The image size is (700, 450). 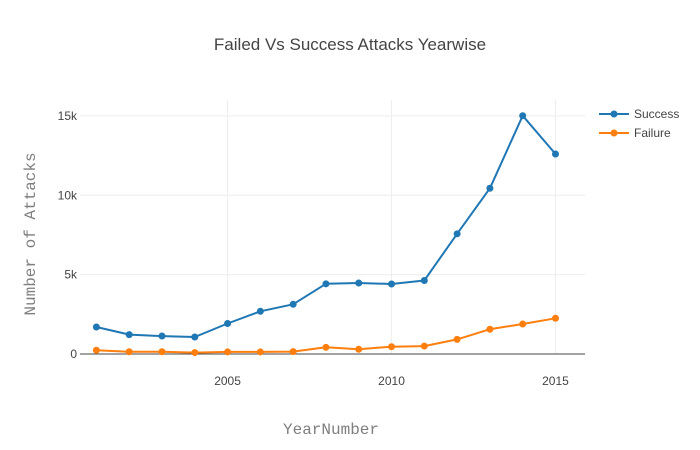 What do you see at coordinates (391, 381) in the screenshot?
I see `x-tick-label: 2010` at bounding box center [391, 381].